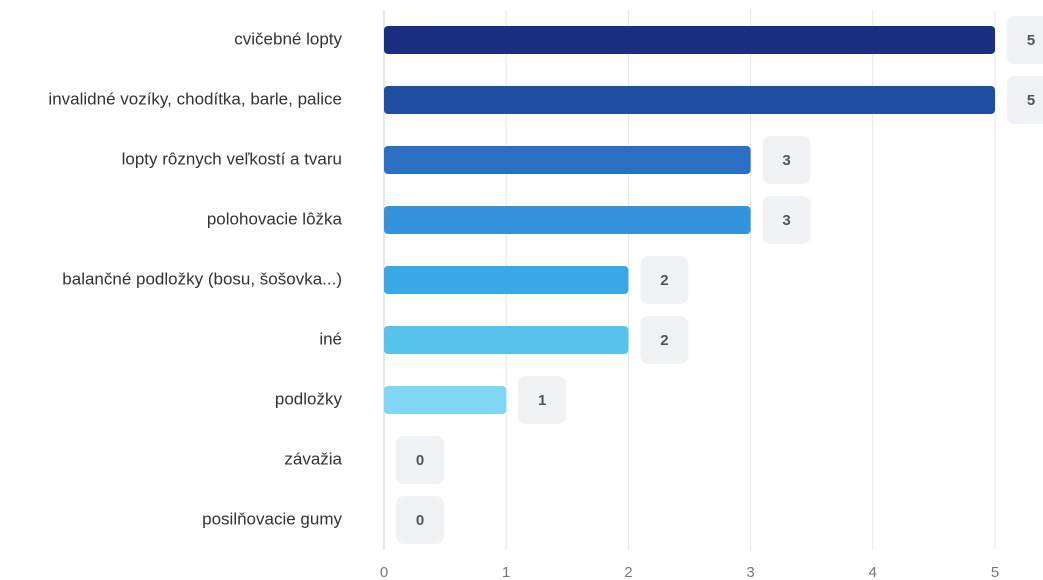  What do you see at coordinates (384, 572) in the screenshot?
I see `x-tick-label: 0` at bounding box center [384, 572].